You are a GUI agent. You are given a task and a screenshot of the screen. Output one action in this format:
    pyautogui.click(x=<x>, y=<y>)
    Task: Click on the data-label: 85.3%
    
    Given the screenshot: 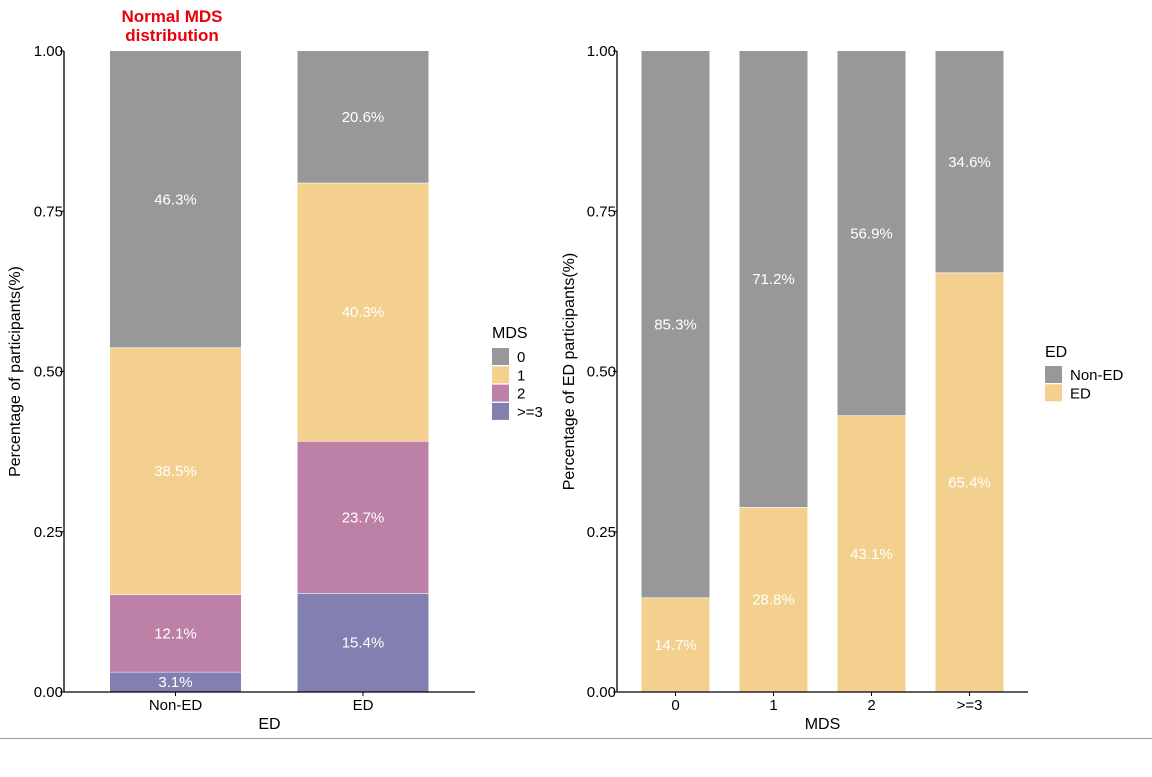 What is the action you would take?
    pyautogui.click(x=675, y=324)
    